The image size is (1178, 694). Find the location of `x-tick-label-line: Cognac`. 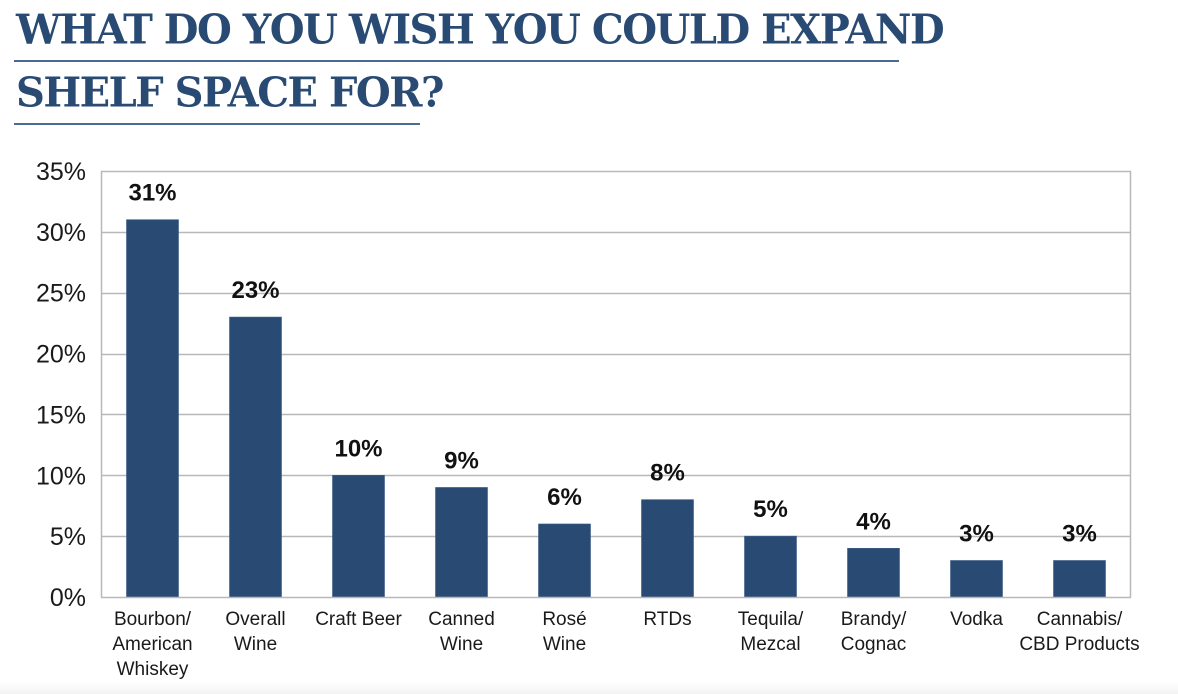

x-tick-label-line: Cognac is located at coordinates (874, 644).